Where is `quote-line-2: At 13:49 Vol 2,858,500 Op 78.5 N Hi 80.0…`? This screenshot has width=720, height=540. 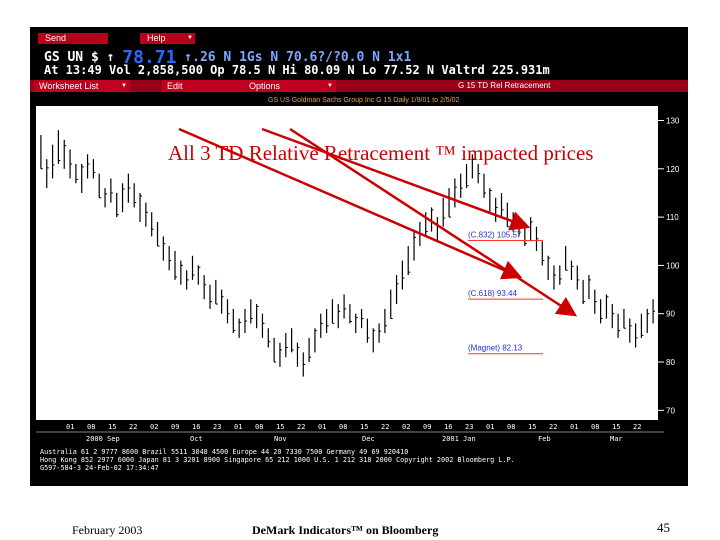
quote-line-2: At 13:49 Vol 2,858,500 Op 78.5 N Hi 80.0… is located at coordinates (297, 70).